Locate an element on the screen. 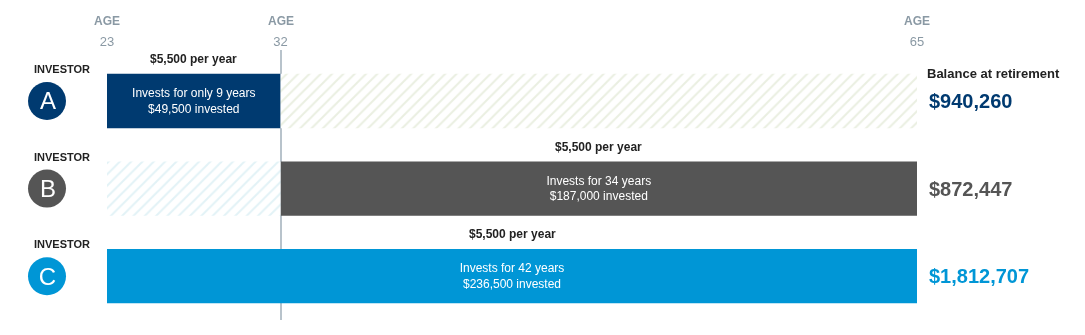 This screenshot has width=1085, height=335. y-tick-label: A is located at coordinates (47, 101).